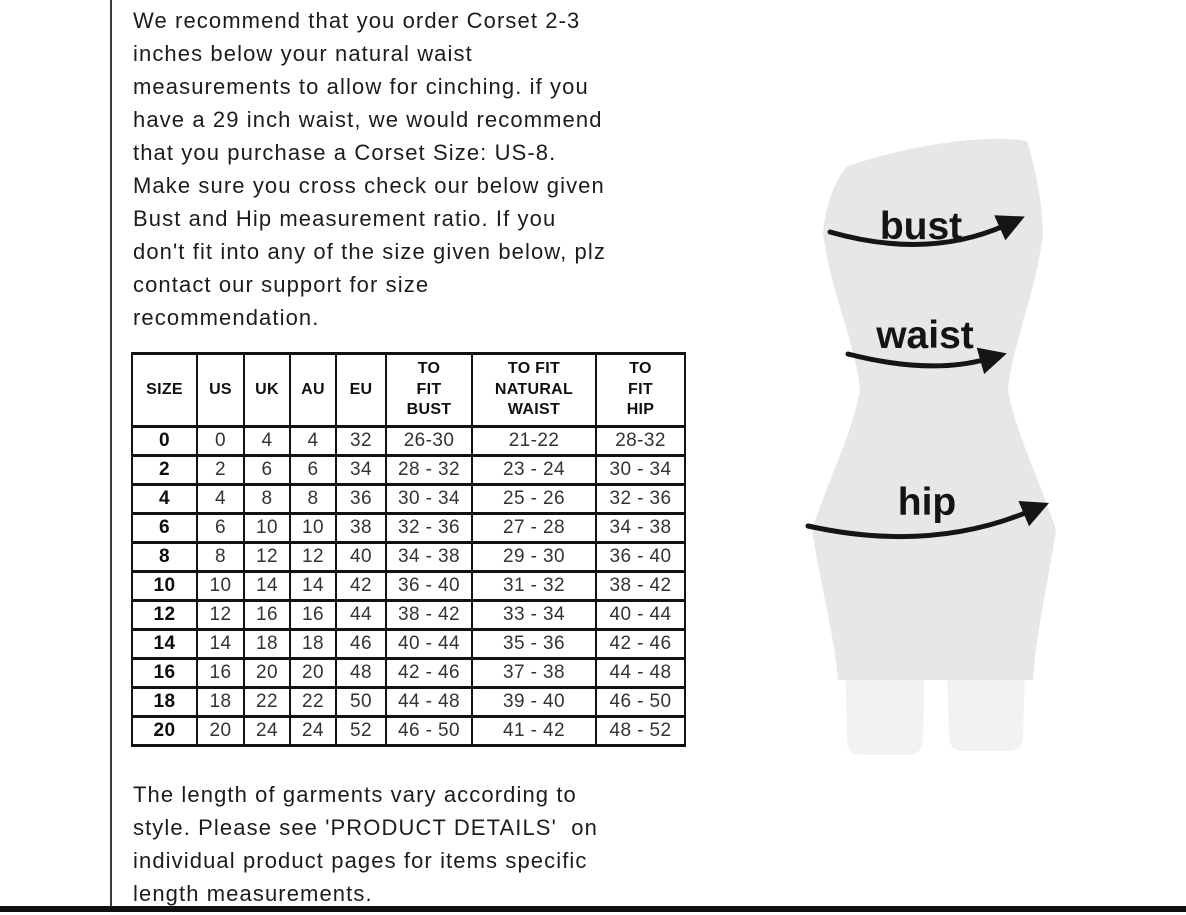 Image resolution: width=1186 pixels, height=915 pixels. I want to click on table-cell: 44 - 48, so click(429, 702).